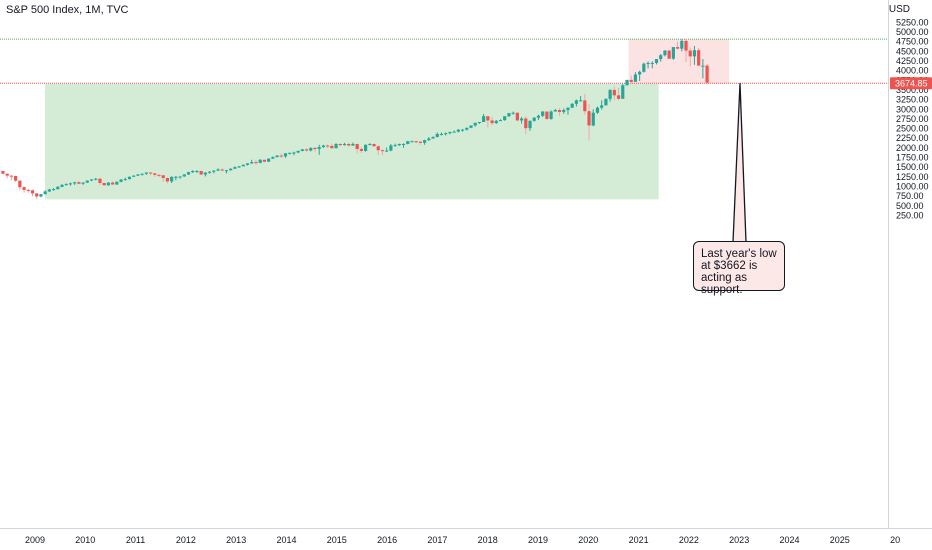  What do you see at coordinates (35, 540) in the screenshot?
I see `time-tick-label: 2009` at bounding box center [35, 540].